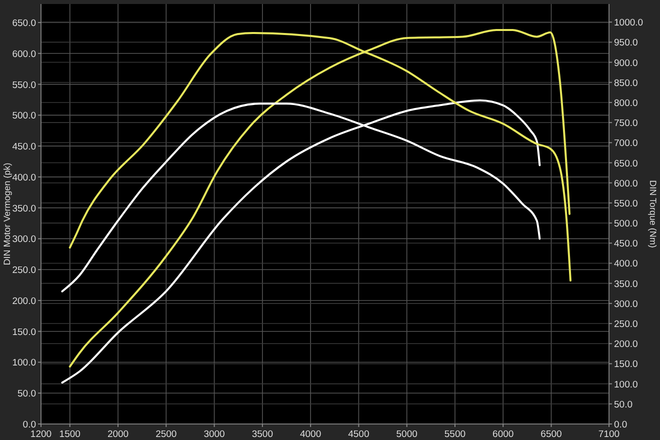 The image size is (660, 440). I want to click on y-tick-label: 500.0, so click(24, 116).